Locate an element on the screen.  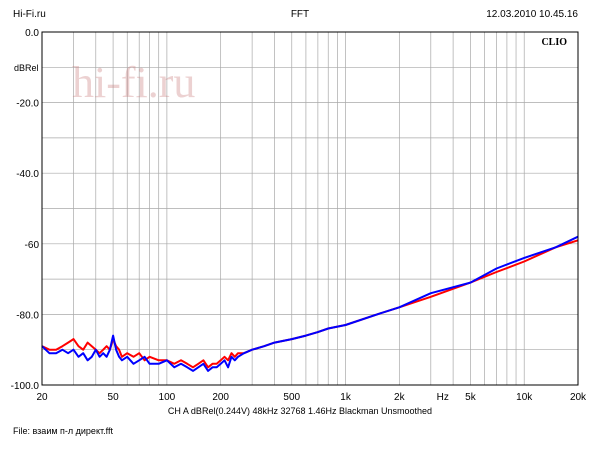
y-tick-label: -60 is located at coordinates (32, 245).